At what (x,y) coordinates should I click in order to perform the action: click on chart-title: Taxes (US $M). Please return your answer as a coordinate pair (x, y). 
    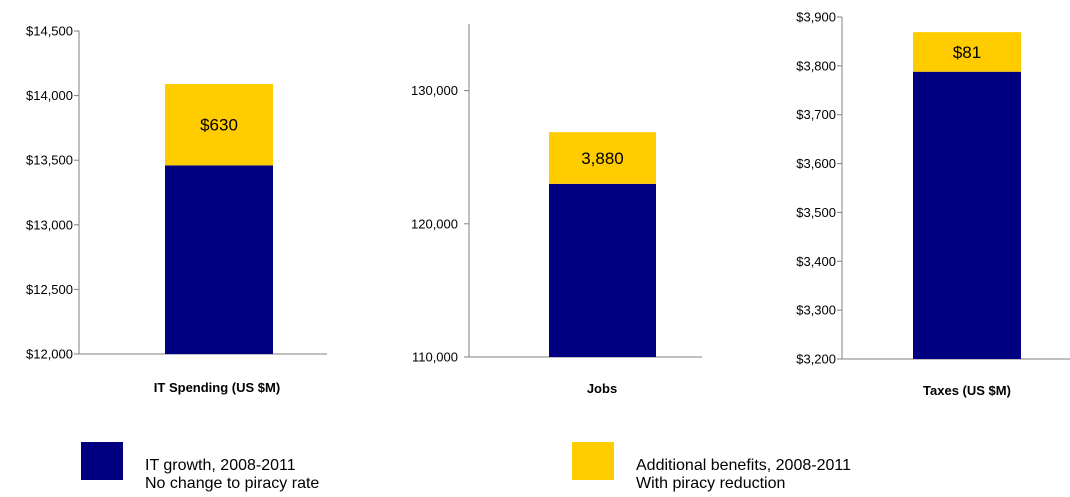
    Looking at the image, I should click on (967, 390).